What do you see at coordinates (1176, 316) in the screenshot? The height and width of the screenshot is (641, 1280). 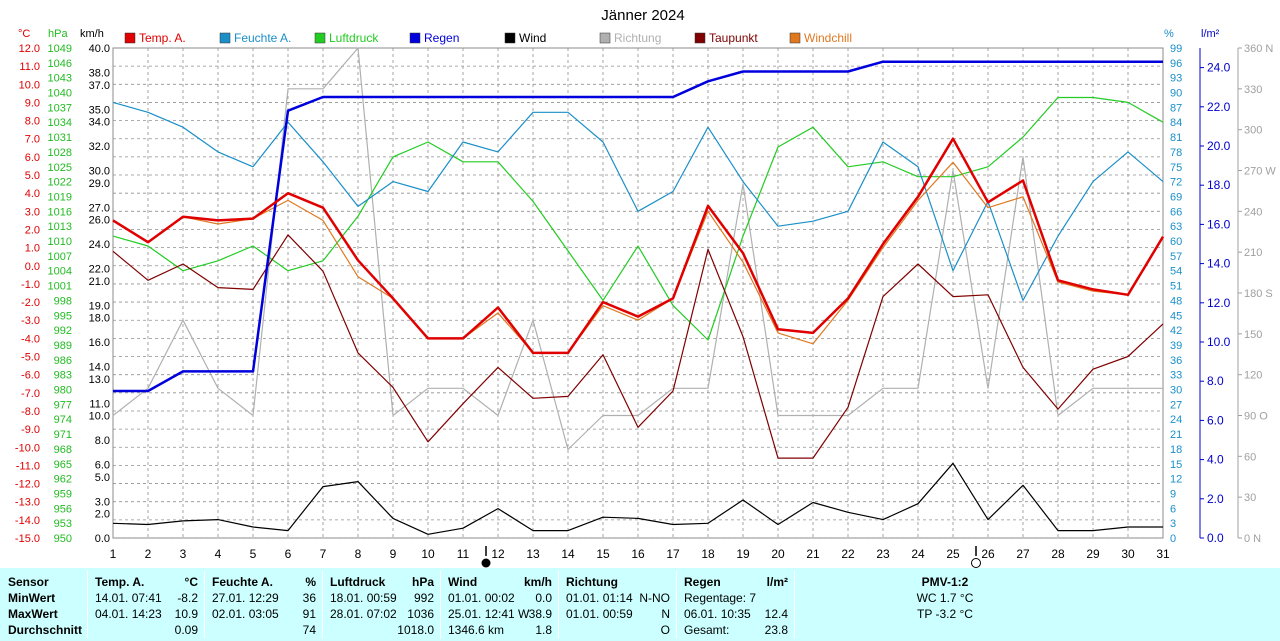 I see `humidity-tick-label: 45` at bounding box center [1176, 316].